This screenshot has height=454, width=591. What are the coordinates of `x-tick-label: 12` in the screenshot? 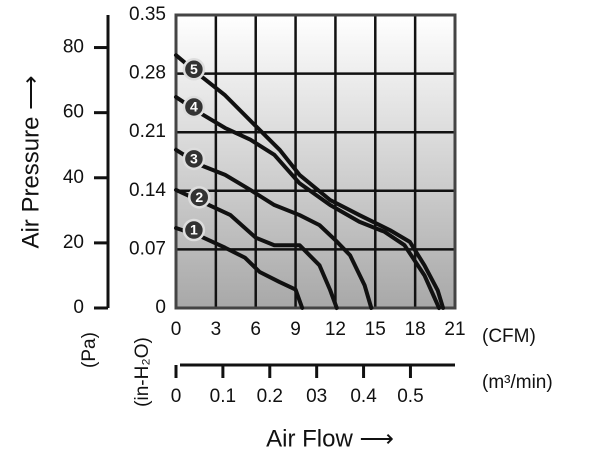 It's located at (335, 329).